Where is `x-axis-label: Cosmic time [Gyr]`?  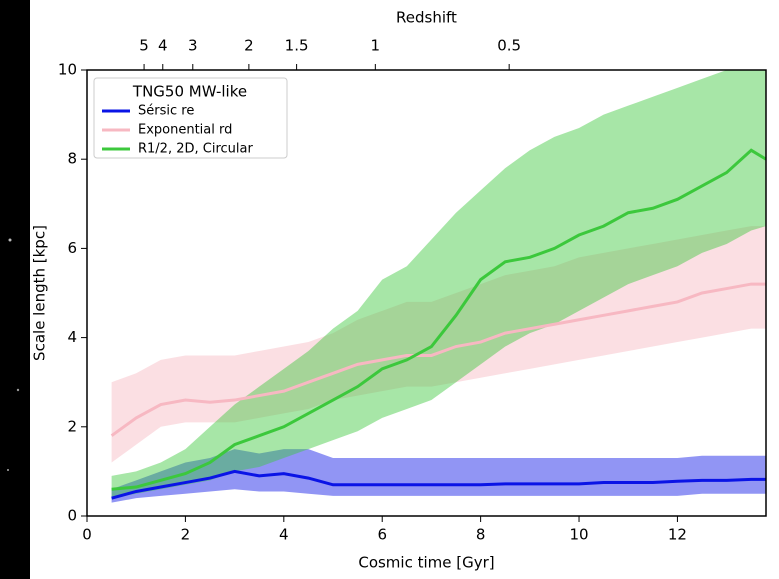
x-axis-label: Cosmic time [Gyr] is located at coordinates (426, 563).